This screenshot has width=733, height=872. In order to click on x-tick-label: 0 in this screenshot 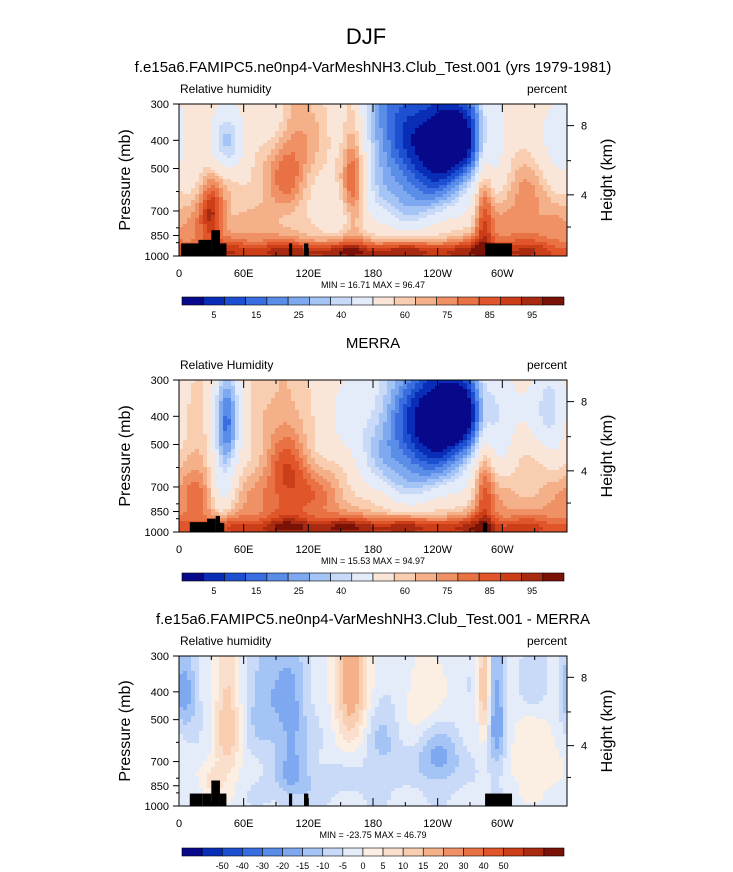, I will do `click(179, 824)`.